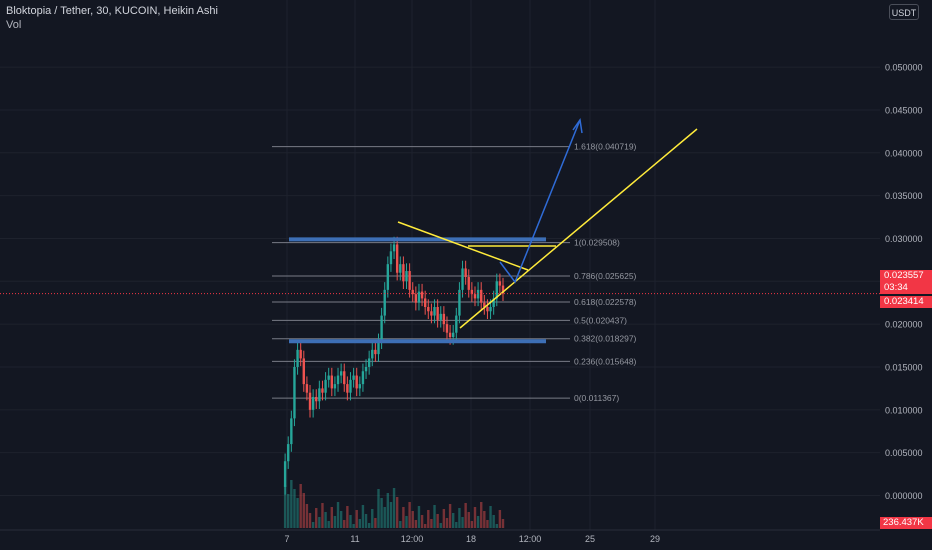 This screenshot has height=550, width=932. What do you see at coordinates (412, 539) in the screenshot?
I see `x-tick-label: 12:00` at bounding box center [412, 539].